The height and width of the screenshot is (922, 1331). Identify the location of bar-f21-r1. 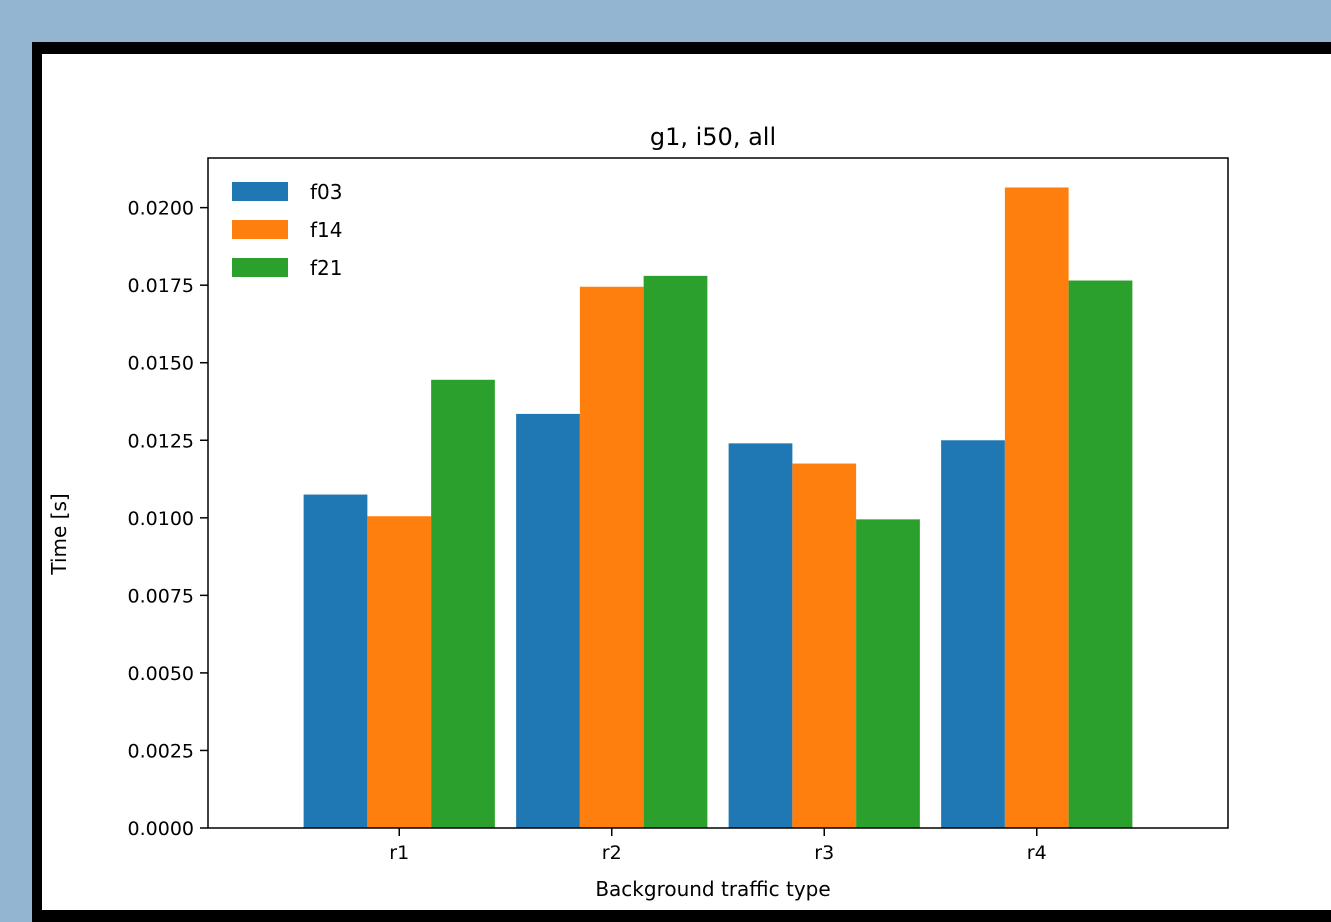
(463, 603).